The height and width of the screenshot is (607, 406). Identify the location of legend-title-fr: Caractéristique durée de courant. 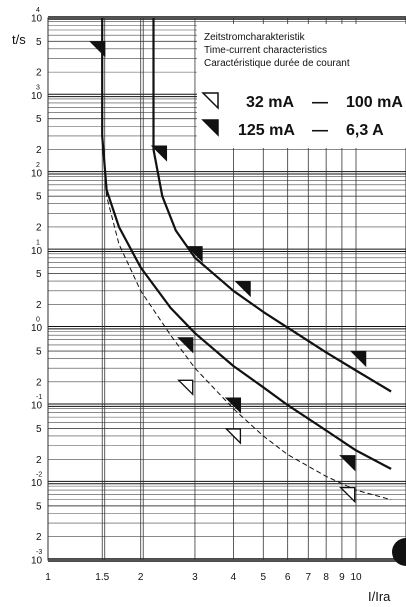
(277, 63).